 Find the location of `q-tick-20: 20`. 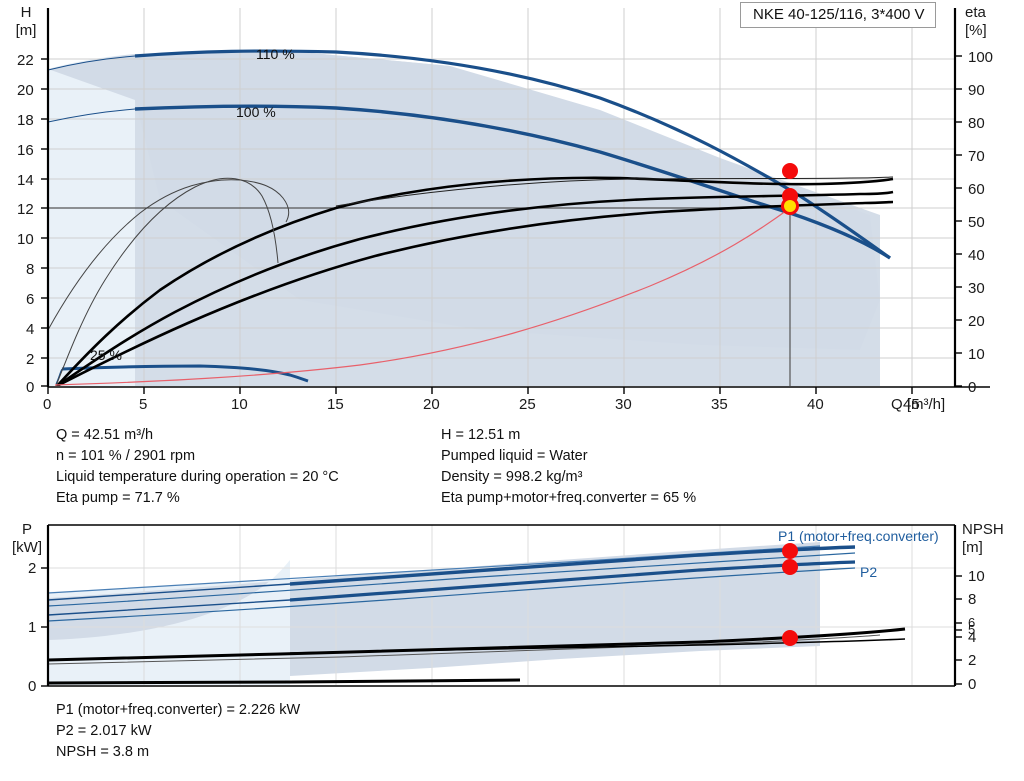

q-tick-20: 20 is located at coordinates (431, 404).